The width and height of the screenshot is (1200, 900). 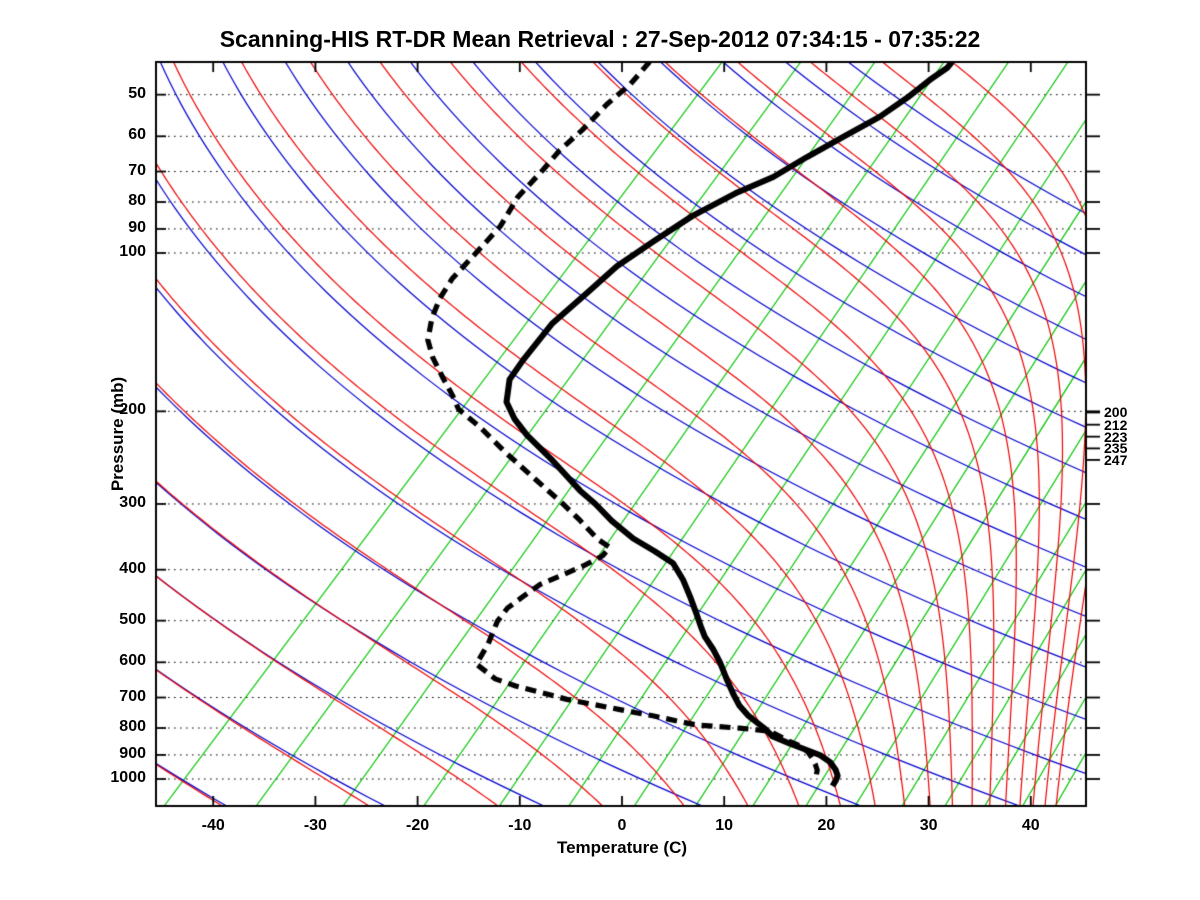 I want to click on y-tick-label: 80, so click(x=137, y=201).